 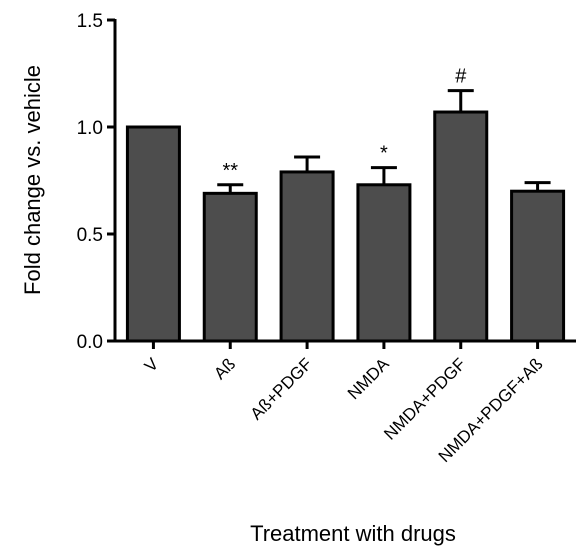 What do you see at coordinates (384, 154) in the screenshot?
I see `significance-label: *` at bounding box center [384, 154].